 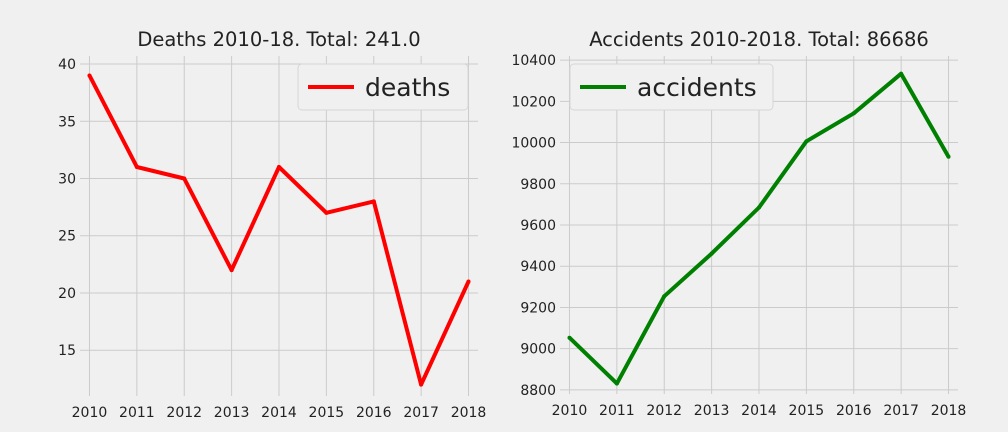 I want to click on chart-2-y-tick-label: 10200, so click(x=533, y=102).